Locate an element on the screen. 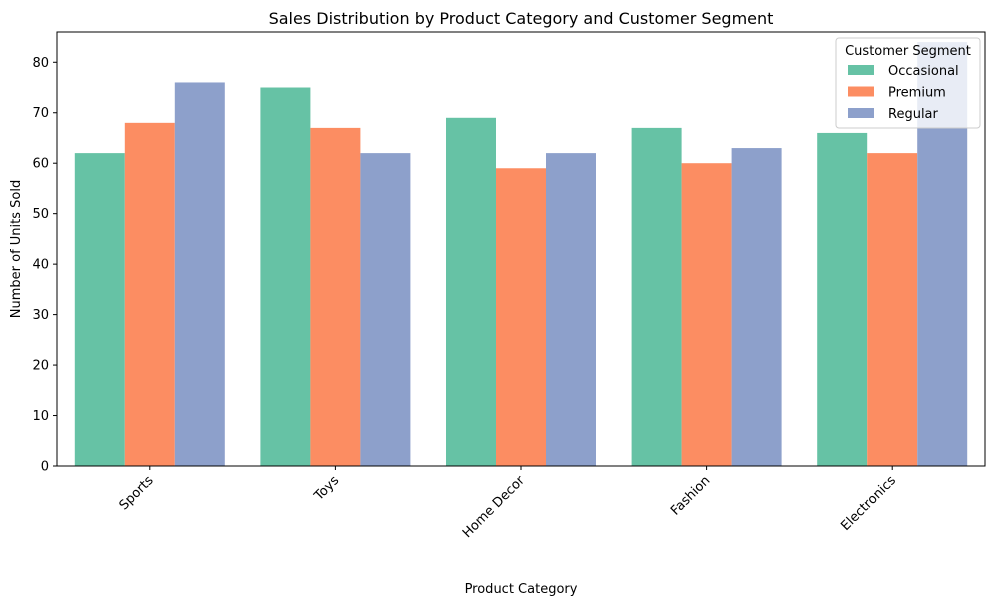 This screenshot has width=996, height=608. bar-occasional-sports is located at coordinates (99, 309).